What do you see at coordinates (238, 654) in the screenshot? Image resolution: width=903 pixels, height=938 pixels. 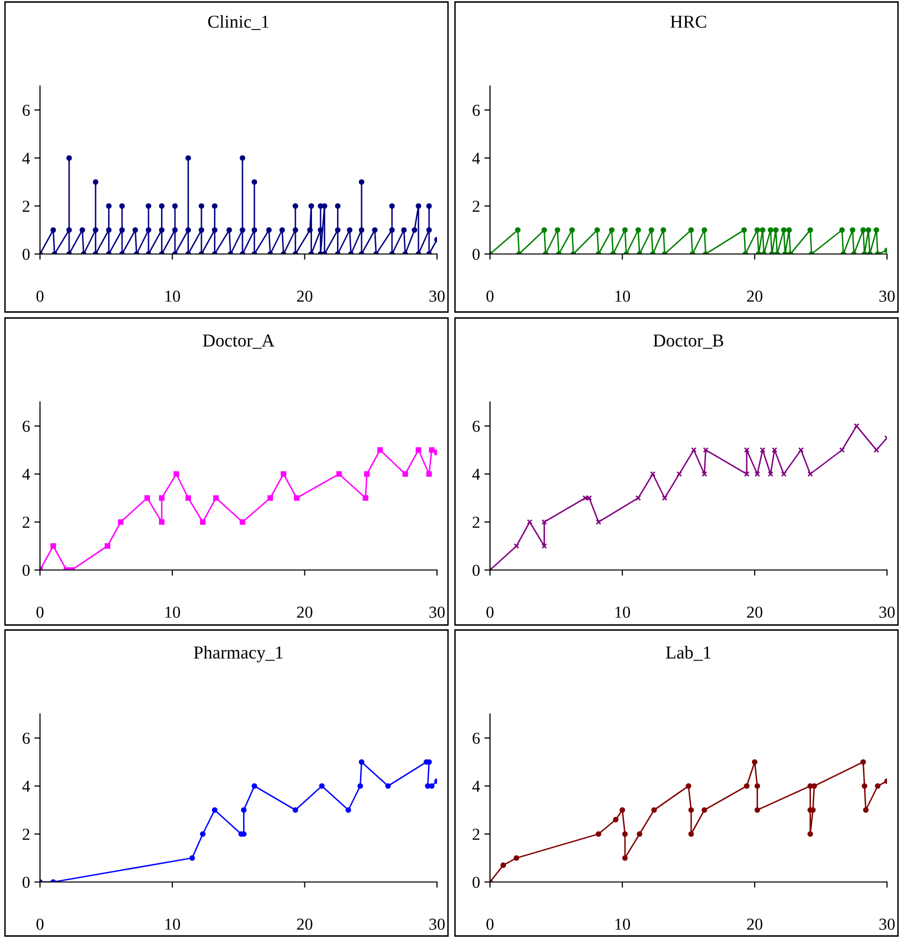 I see `chart-title: Pharmacy_1` at bounding box center [238, 654].